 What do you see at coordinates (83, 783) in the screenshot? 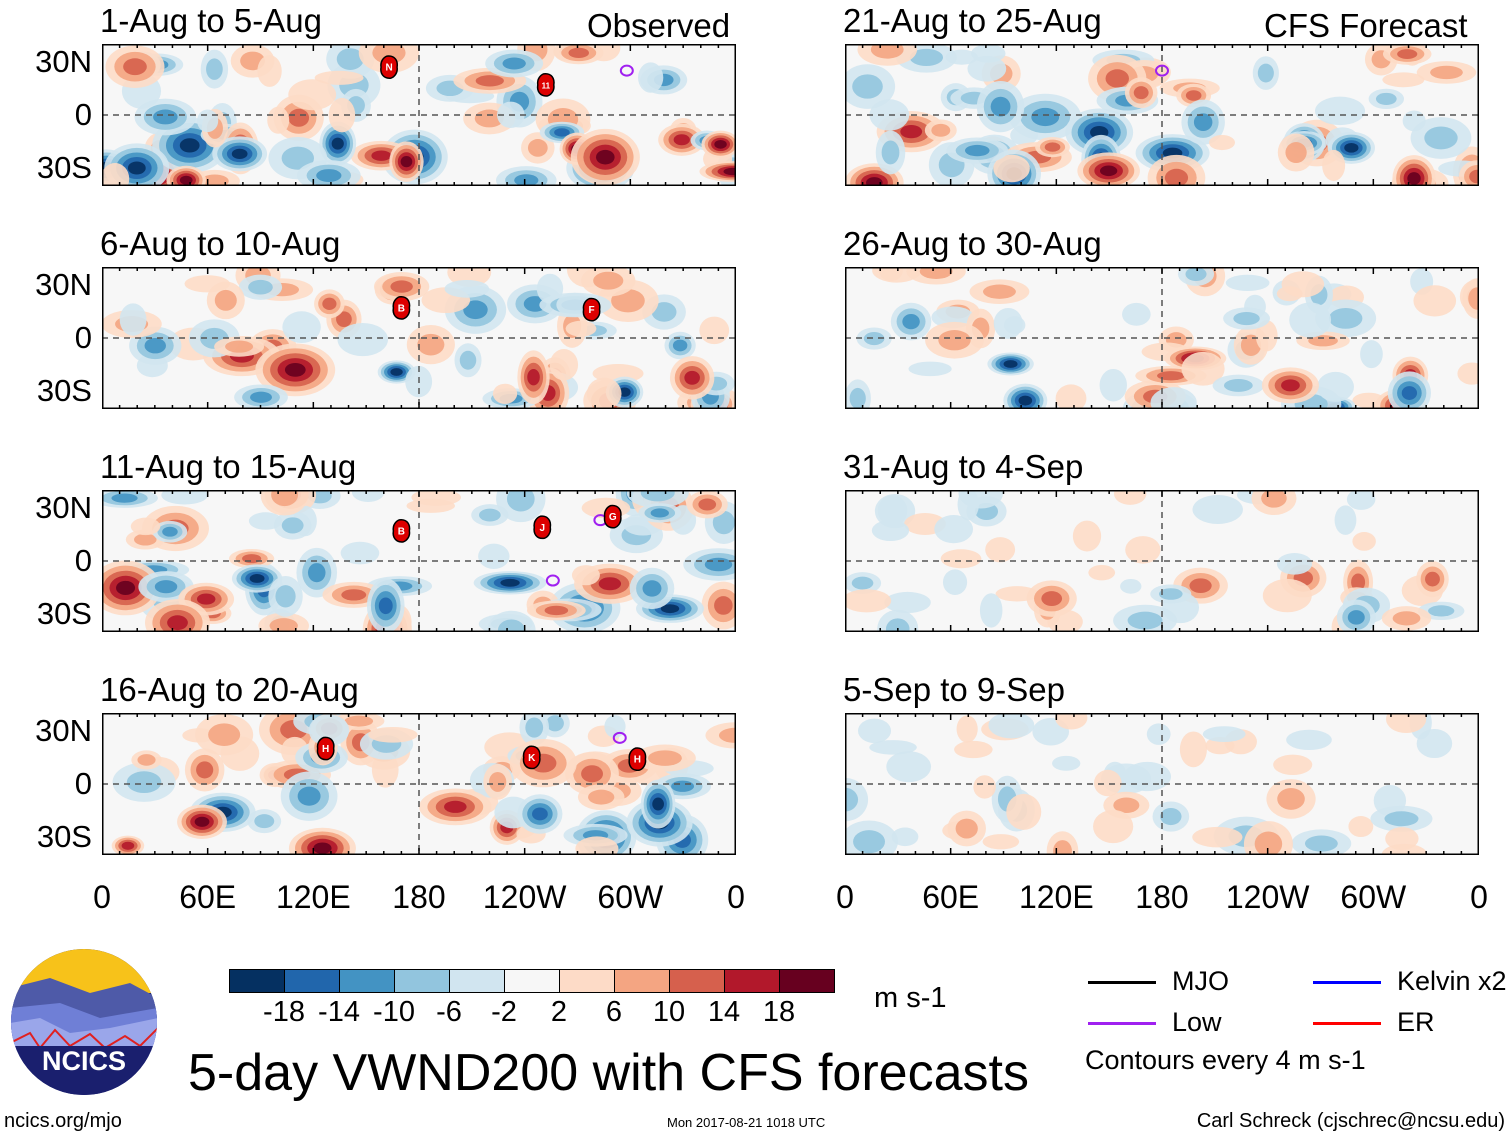
I see `lat-label: 0` at bounding box center [83, 783].